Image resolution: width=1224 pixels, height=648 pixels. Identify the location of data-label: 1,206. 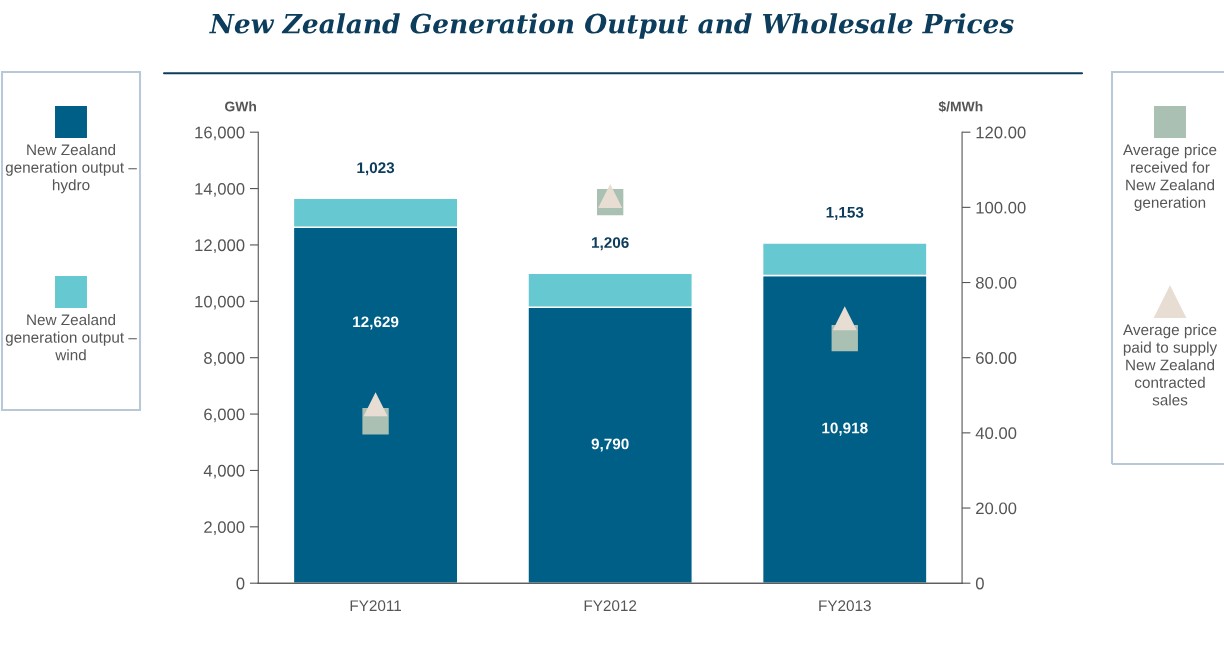
(610, 244).